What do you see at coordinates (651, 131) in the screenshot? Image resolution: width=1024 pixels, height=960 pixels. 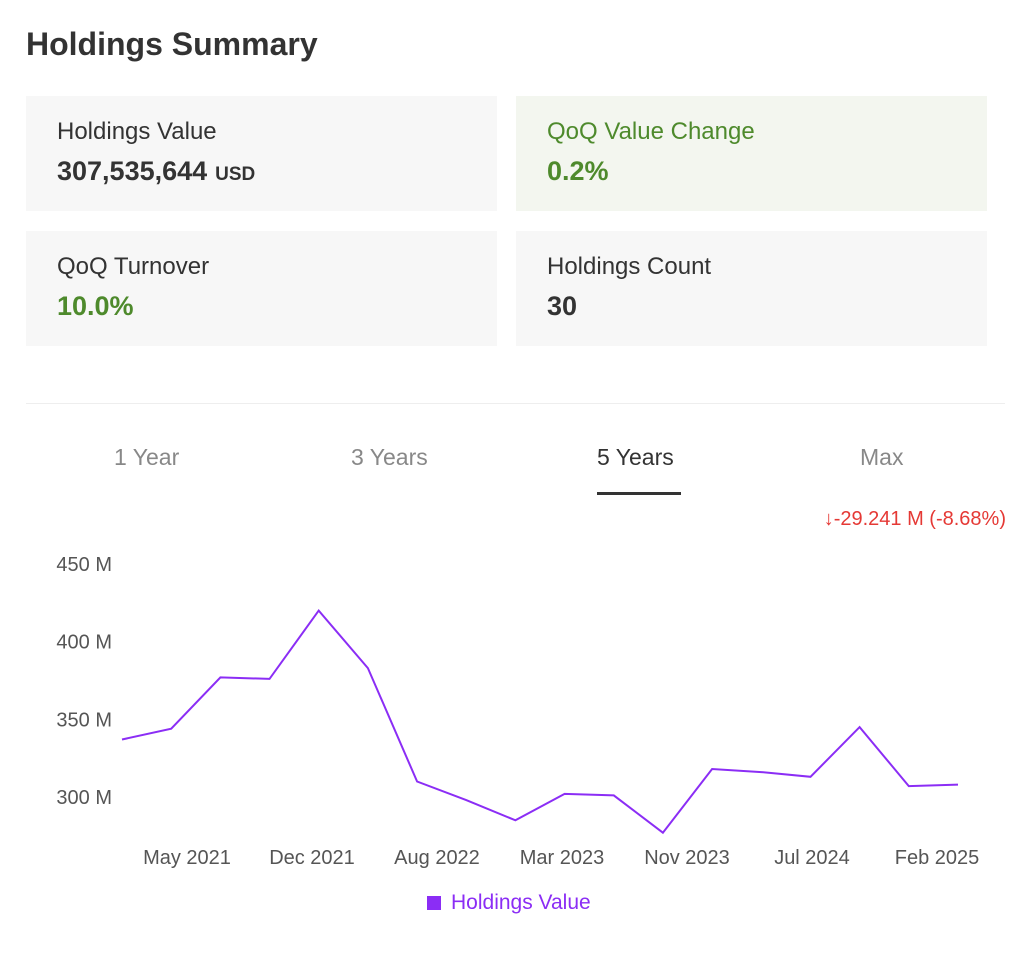 I see `qoq-value-change-label: QoQ Value Change` at bounding box center [651, 131].